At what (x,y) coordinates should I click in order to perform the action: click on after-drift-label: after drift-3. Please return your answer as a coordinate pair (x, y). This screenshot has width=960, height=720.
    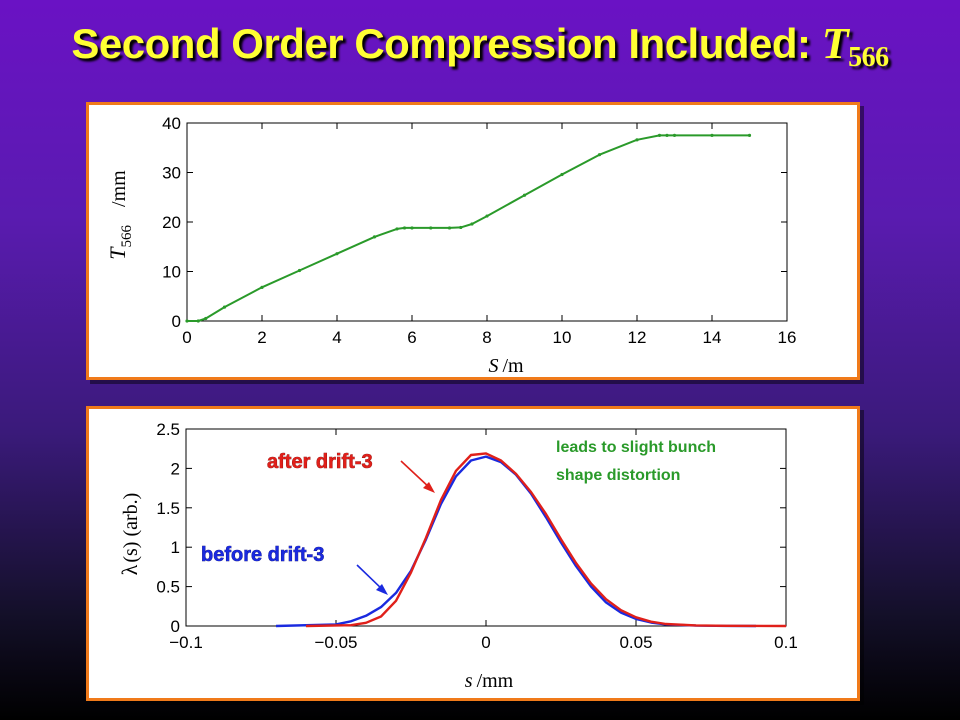
    Looking at the image, I should click on (320, 462).